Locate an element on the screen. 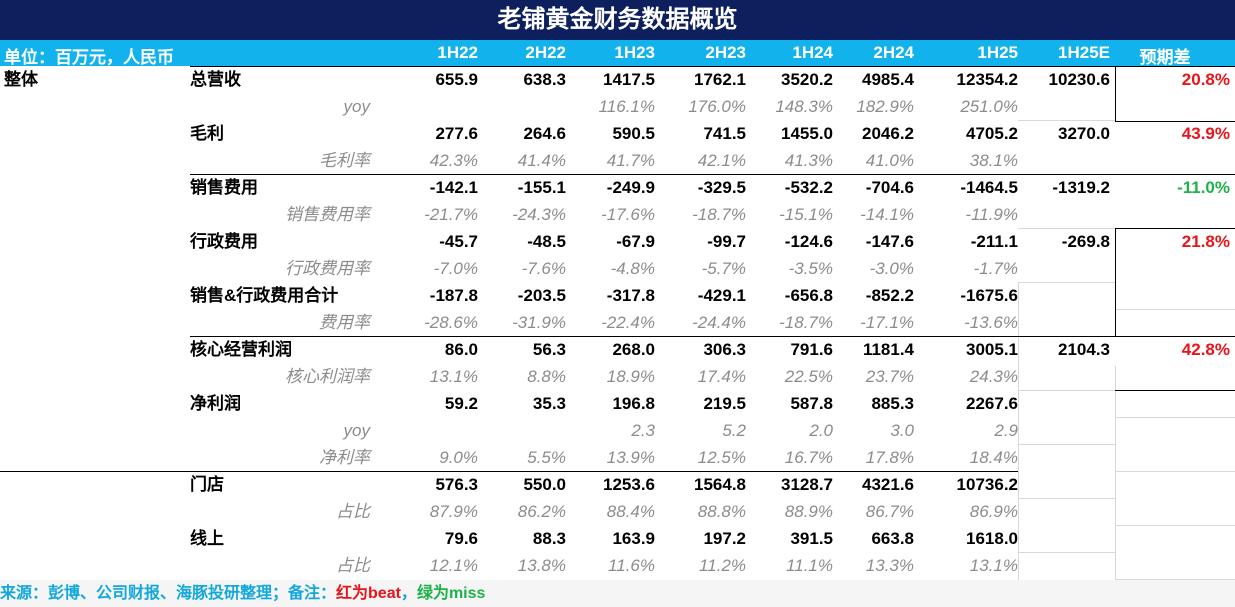 The width and height of the screenshot is (1235, 607). value-cell: 219.5 is located at coordinates (724, 403).